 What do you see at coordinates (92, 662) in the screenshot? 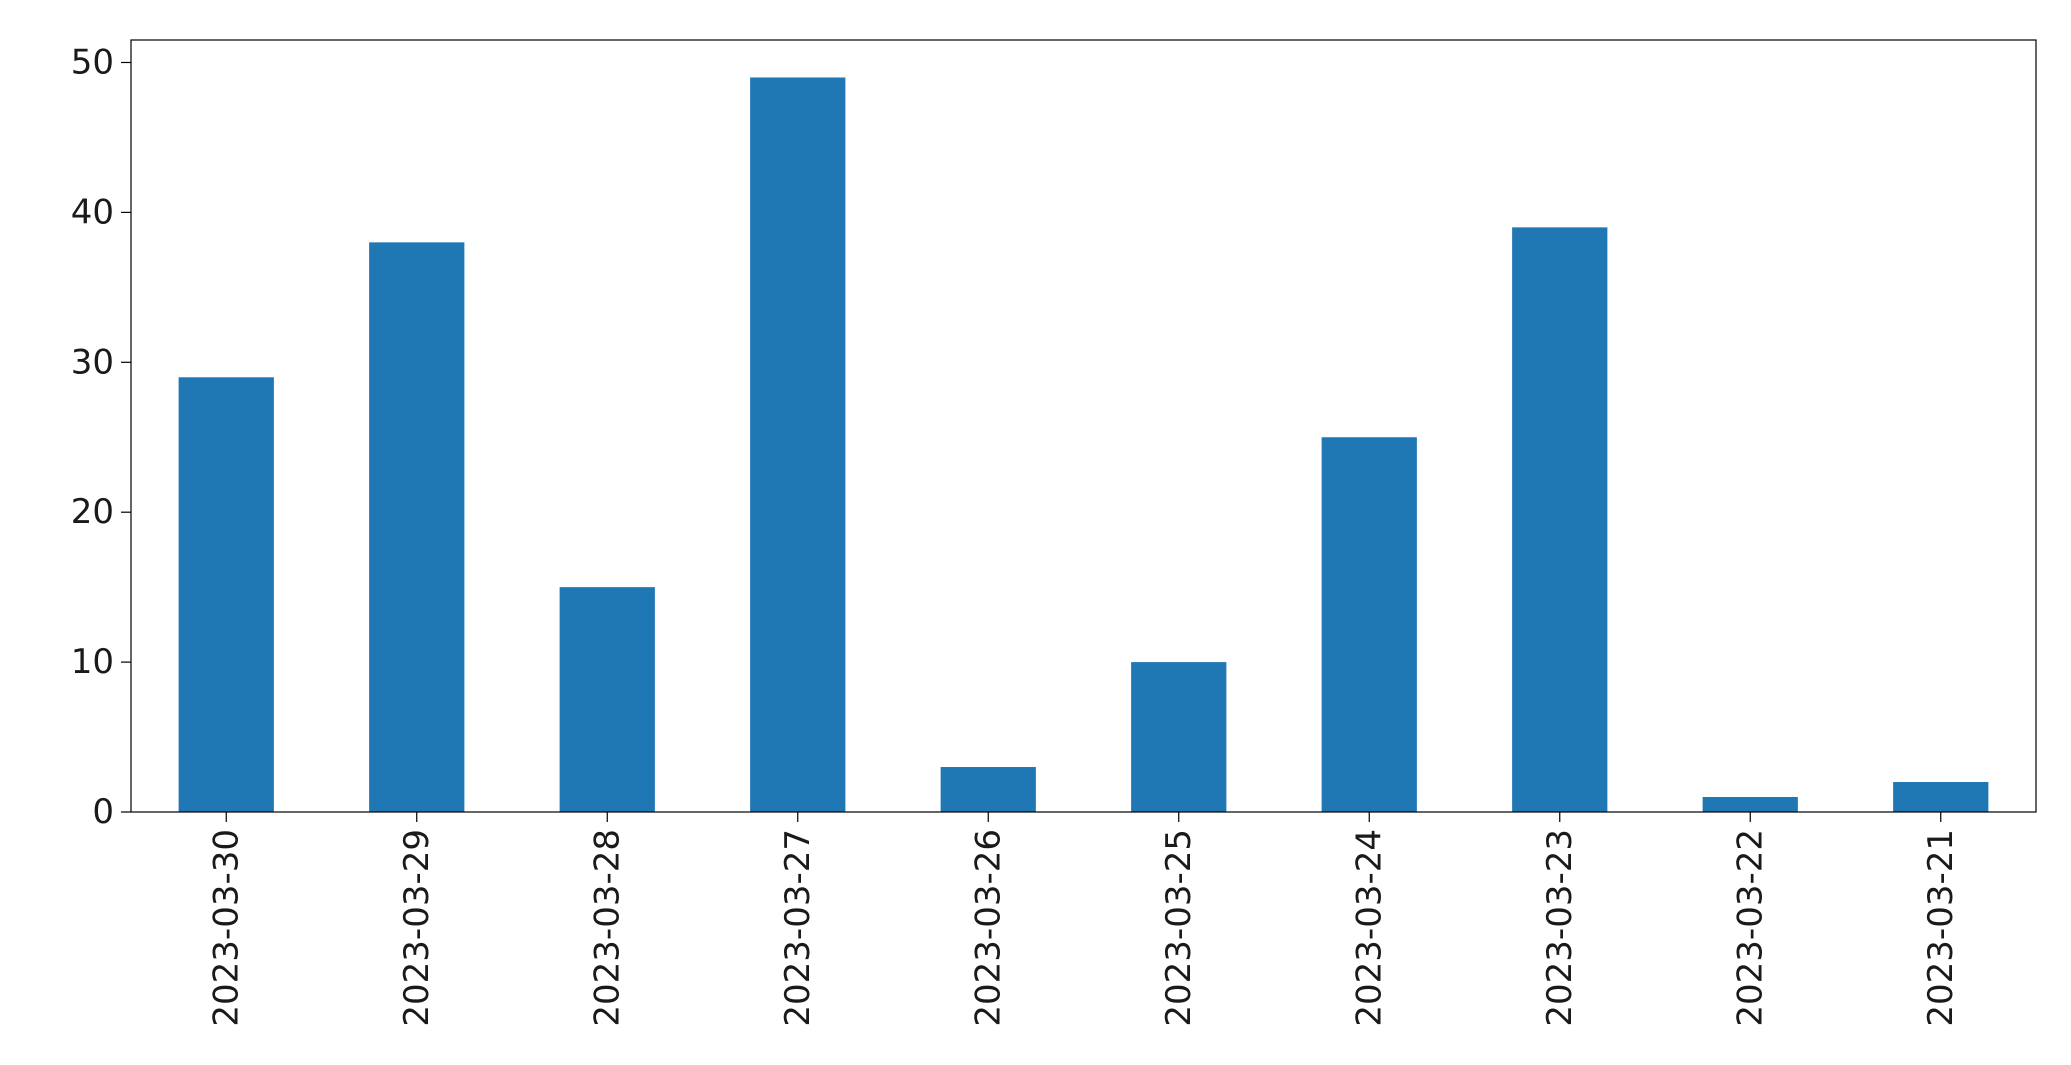
I see `y-tick-label: 10` at bounding box center [92, 662].